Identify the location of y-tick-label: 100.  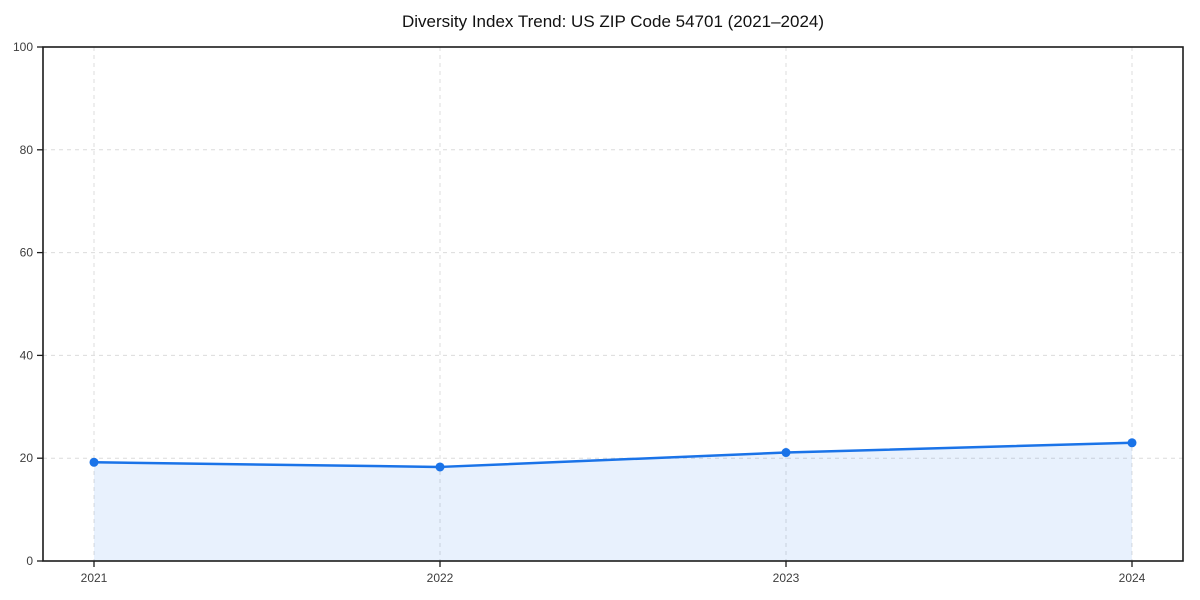
(23, 47).